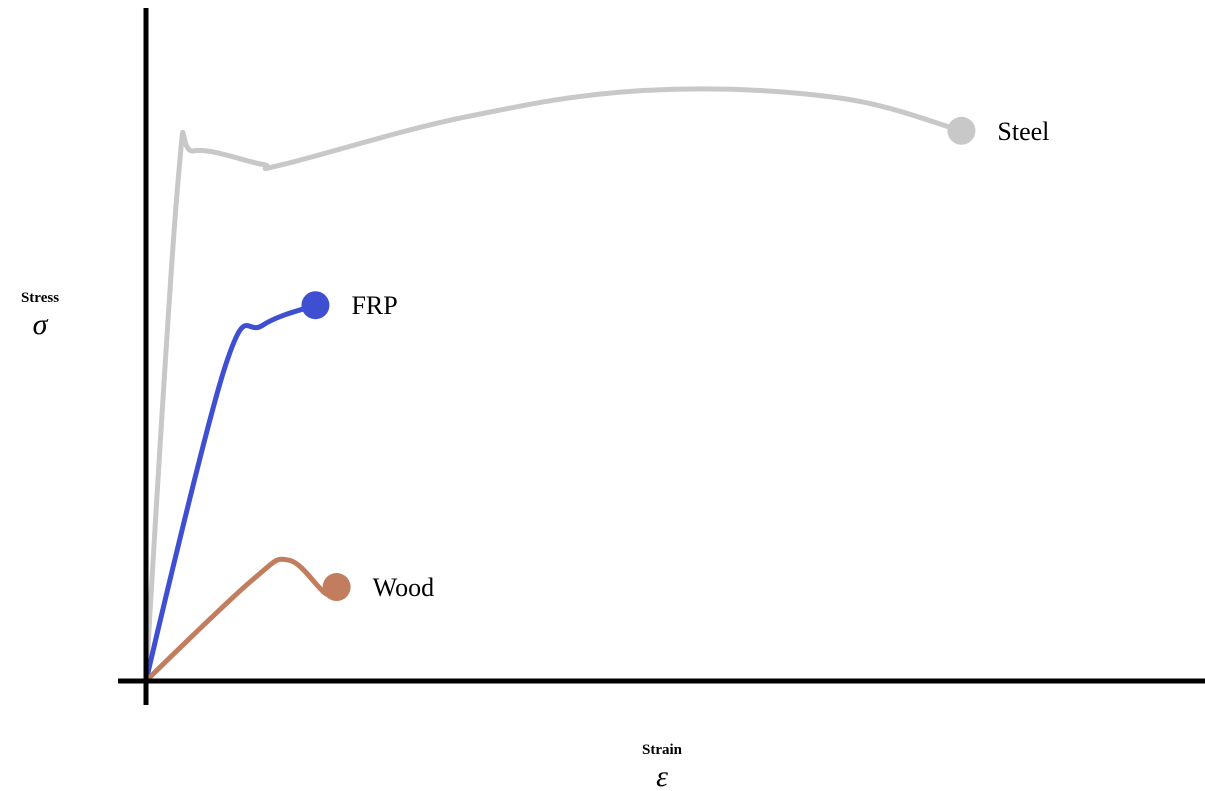 Image resolution: width=1205 pixels, height=791 pixels. Describe the element at coordinates (336, 587) in the screenshot. I see `wood-failure-point` at that location.